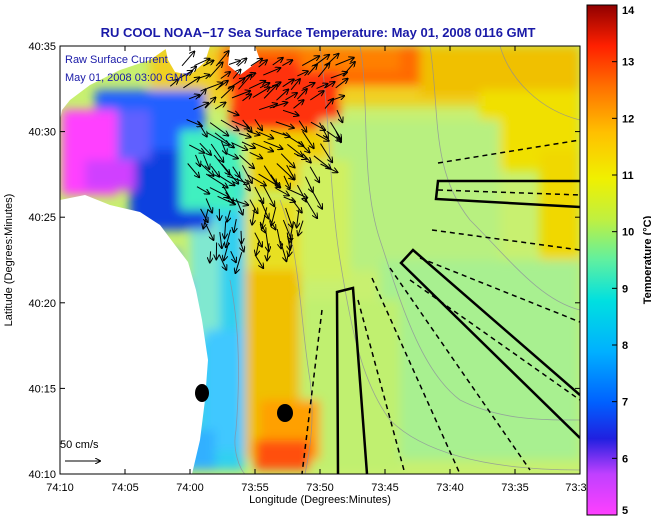 Image resolution: width=651 pixels, height=519 pixels. I want to click on x-tick-label: 73:55, so click(255, 488).